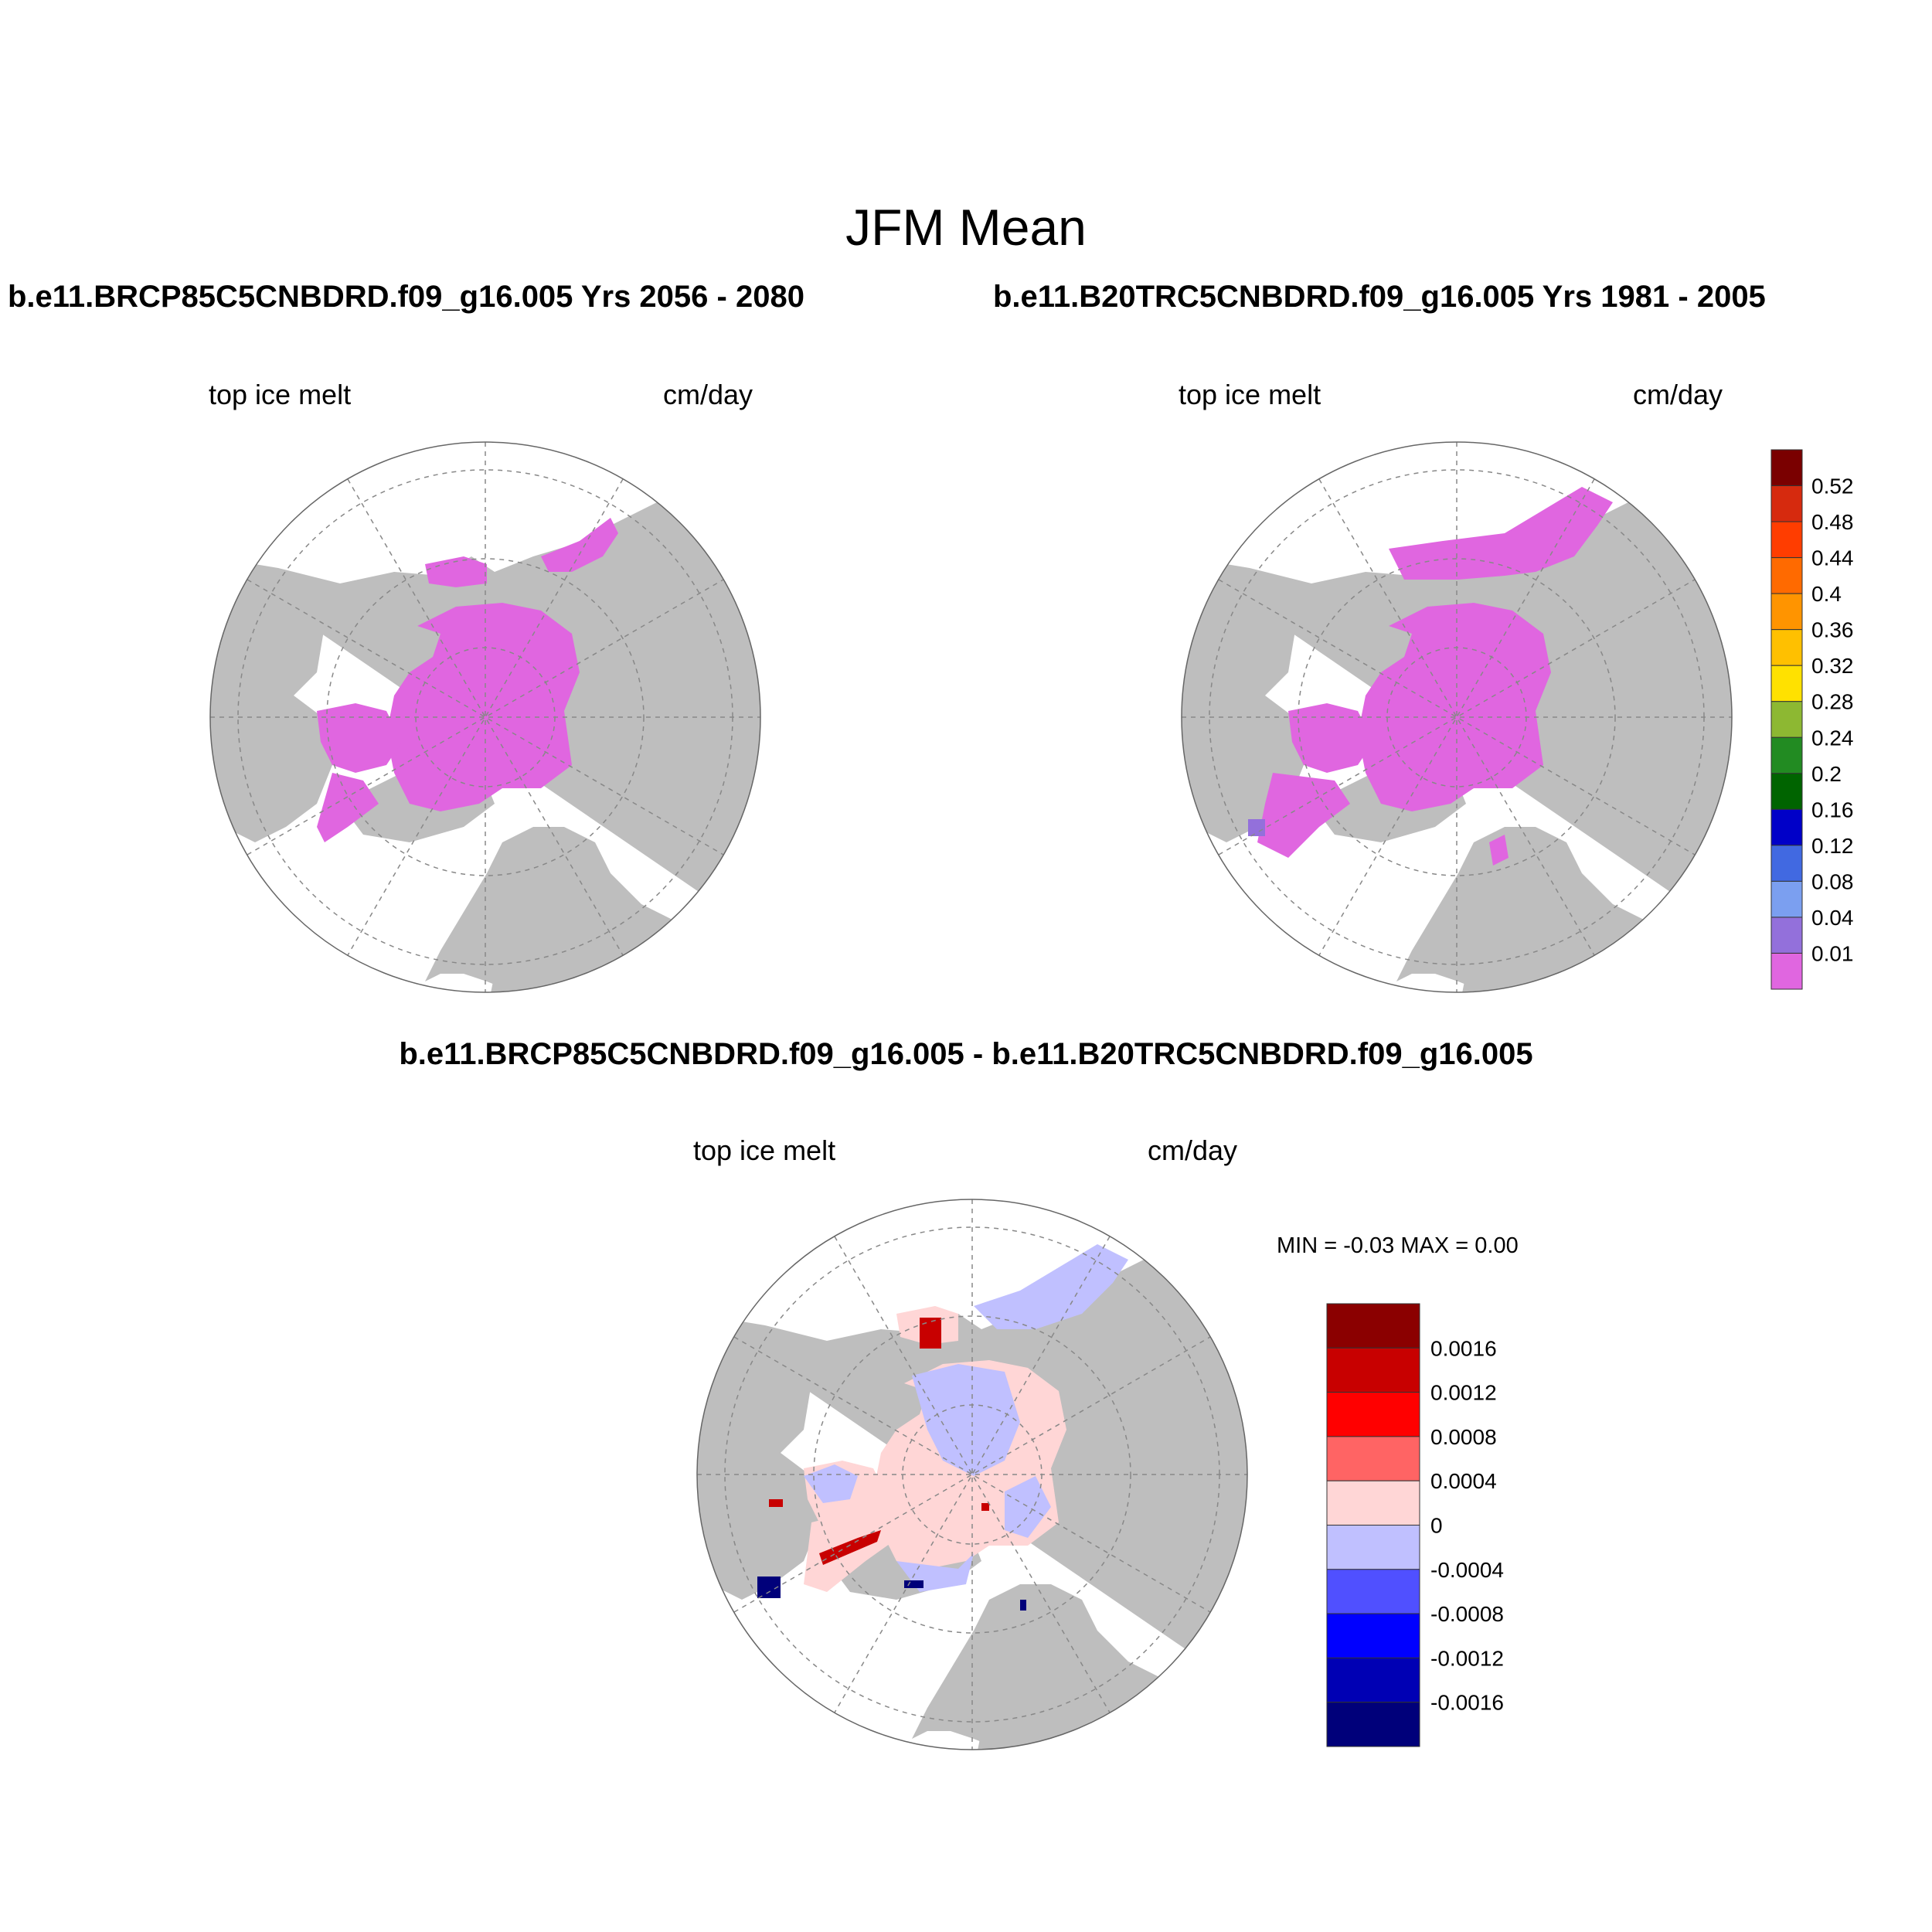  What do you see at coordinates (1463, 1481) in the screenshot?
I see `colorbar-tick-label: 0.0004` at bounding box center [1463, 1481].